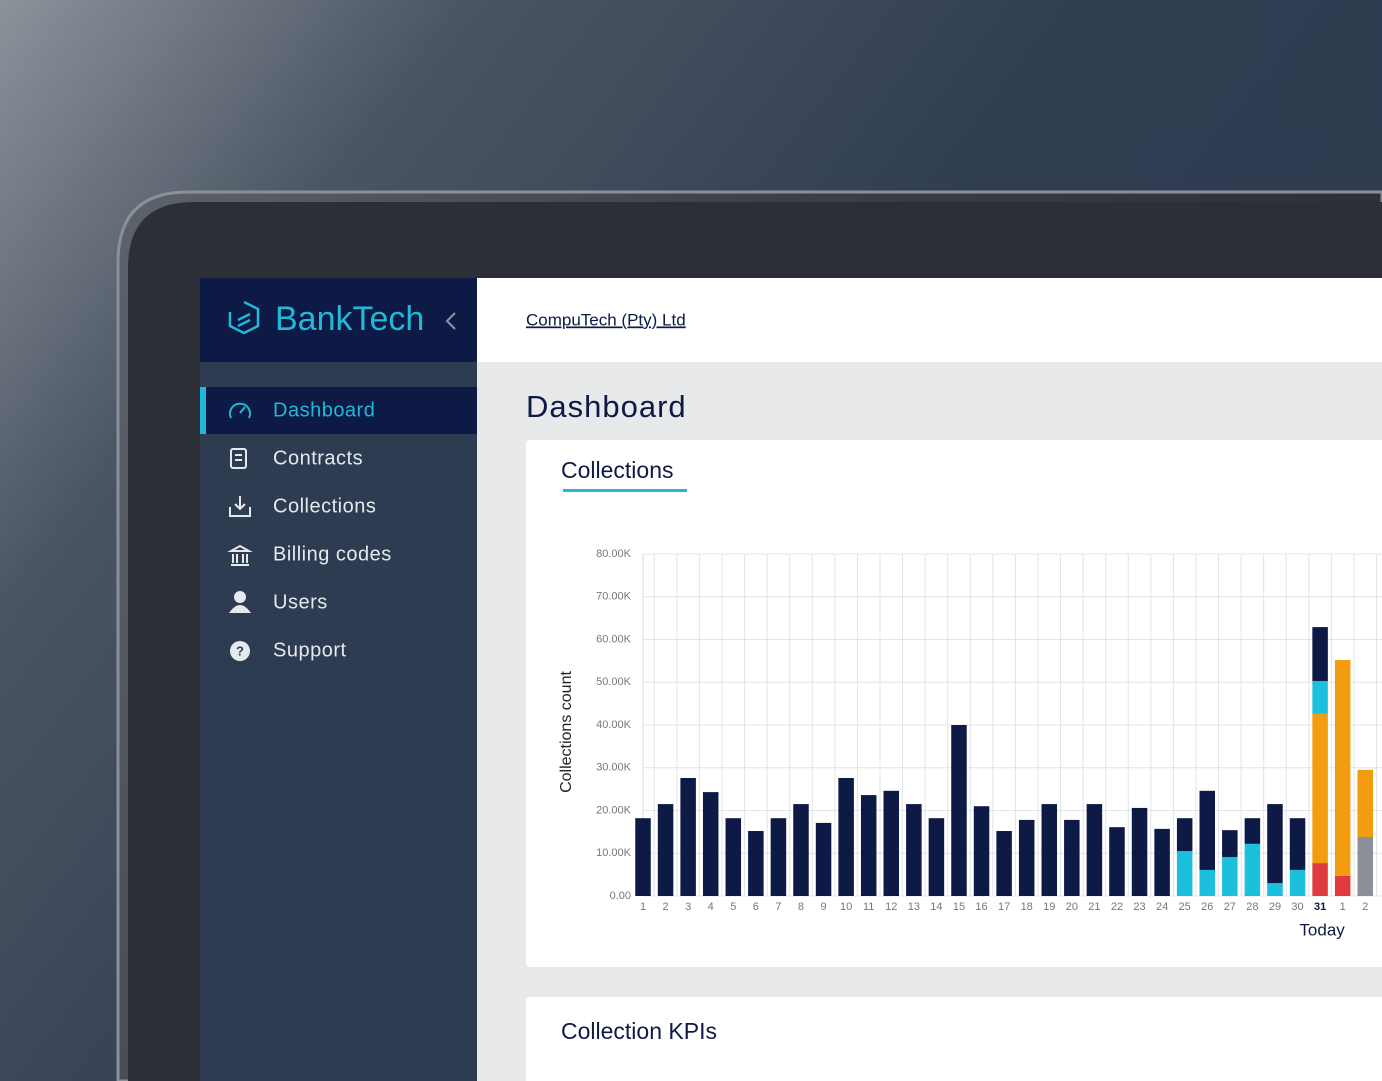 Image resolution: width=1382 pixels, height=1081 pixels. Describe the element at coordinates (614, 597) in the screenshot. I see `y-tick-label: 70.00K` at that location.